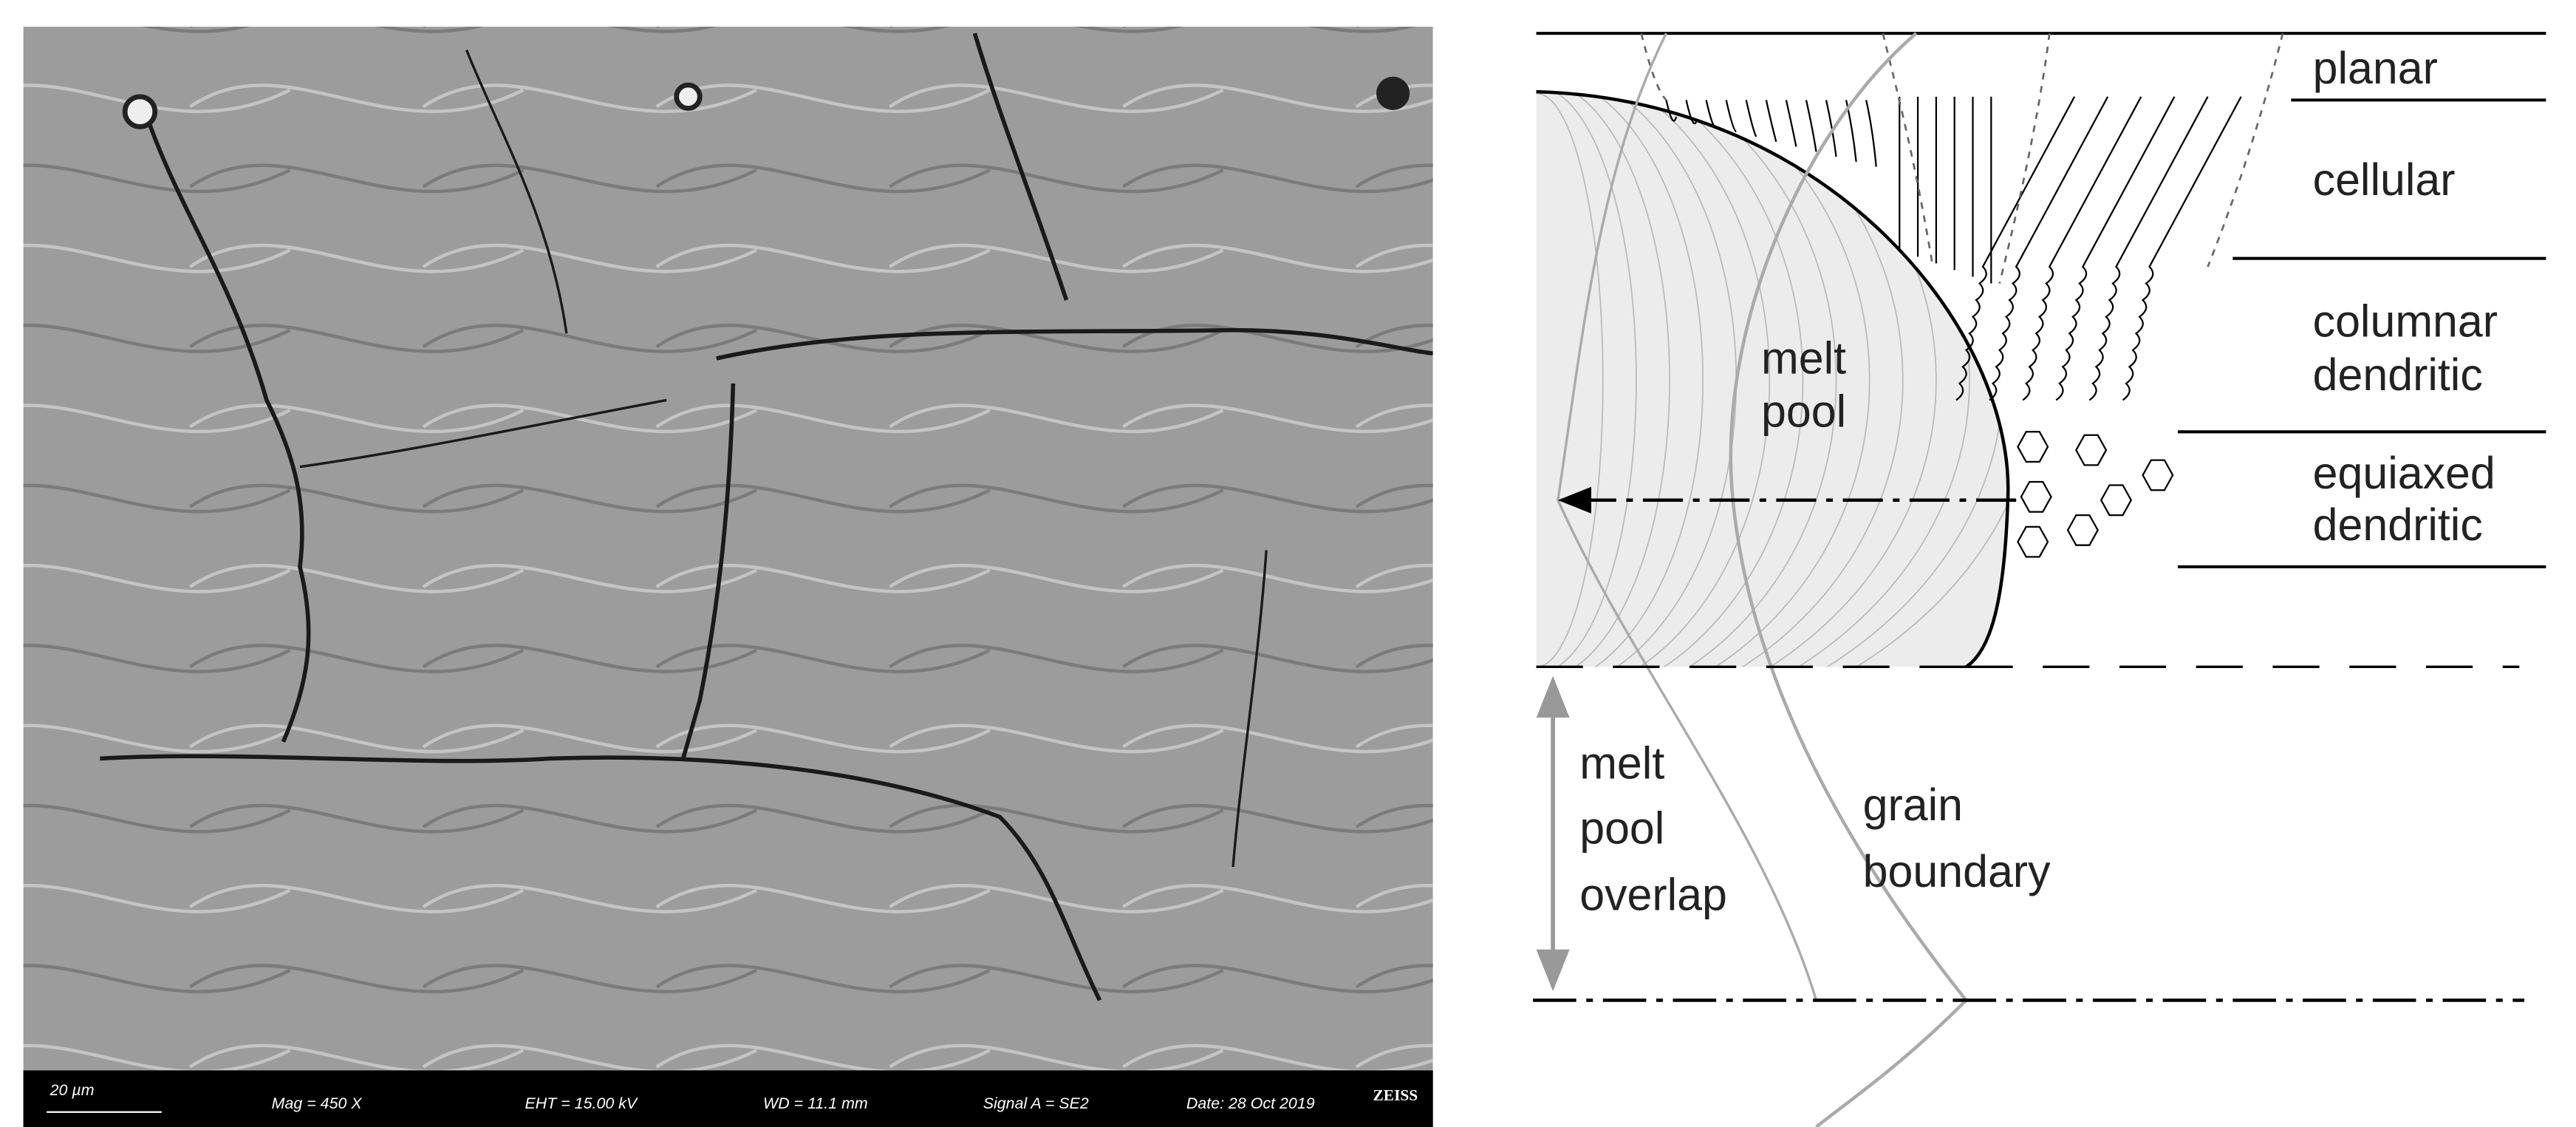 The height and width of the screenshot is (1127, 2576). I want to click on overlap-label: melt, so click(1621, 764).